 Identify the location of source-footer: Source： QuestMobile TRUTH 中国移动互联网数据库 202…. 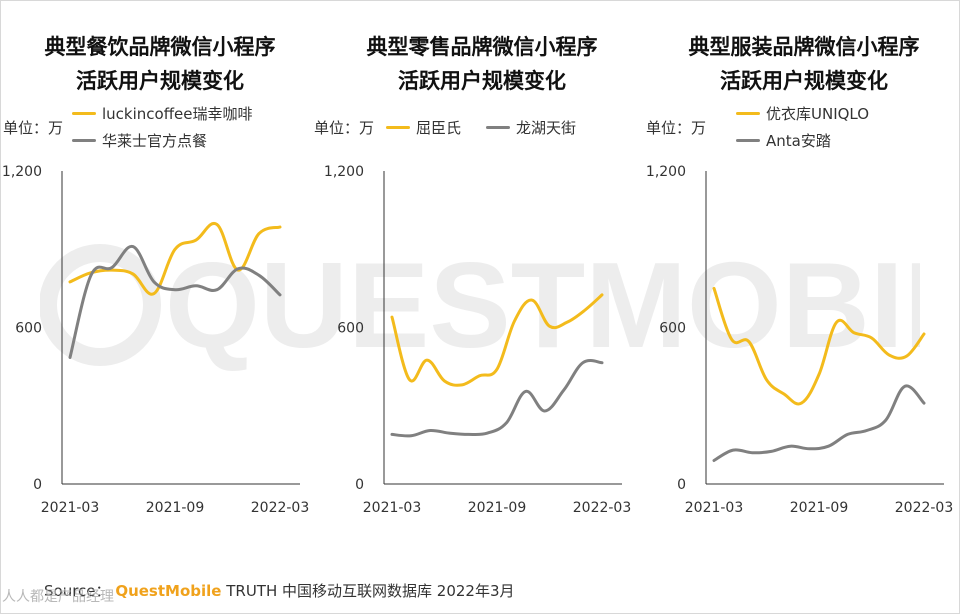
(279, 590).